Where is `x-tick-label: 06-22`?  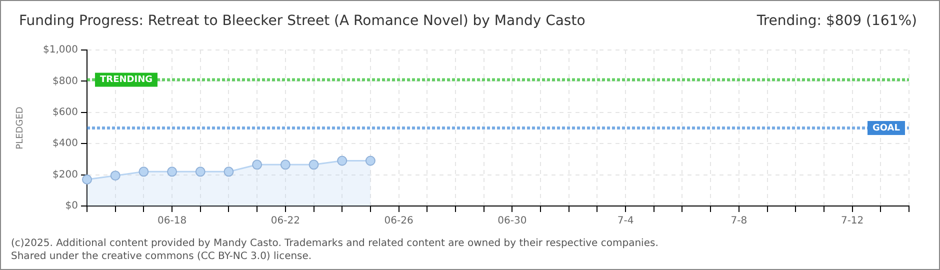 x-tick-label: 06-22 is located at coordinates (285, 221).